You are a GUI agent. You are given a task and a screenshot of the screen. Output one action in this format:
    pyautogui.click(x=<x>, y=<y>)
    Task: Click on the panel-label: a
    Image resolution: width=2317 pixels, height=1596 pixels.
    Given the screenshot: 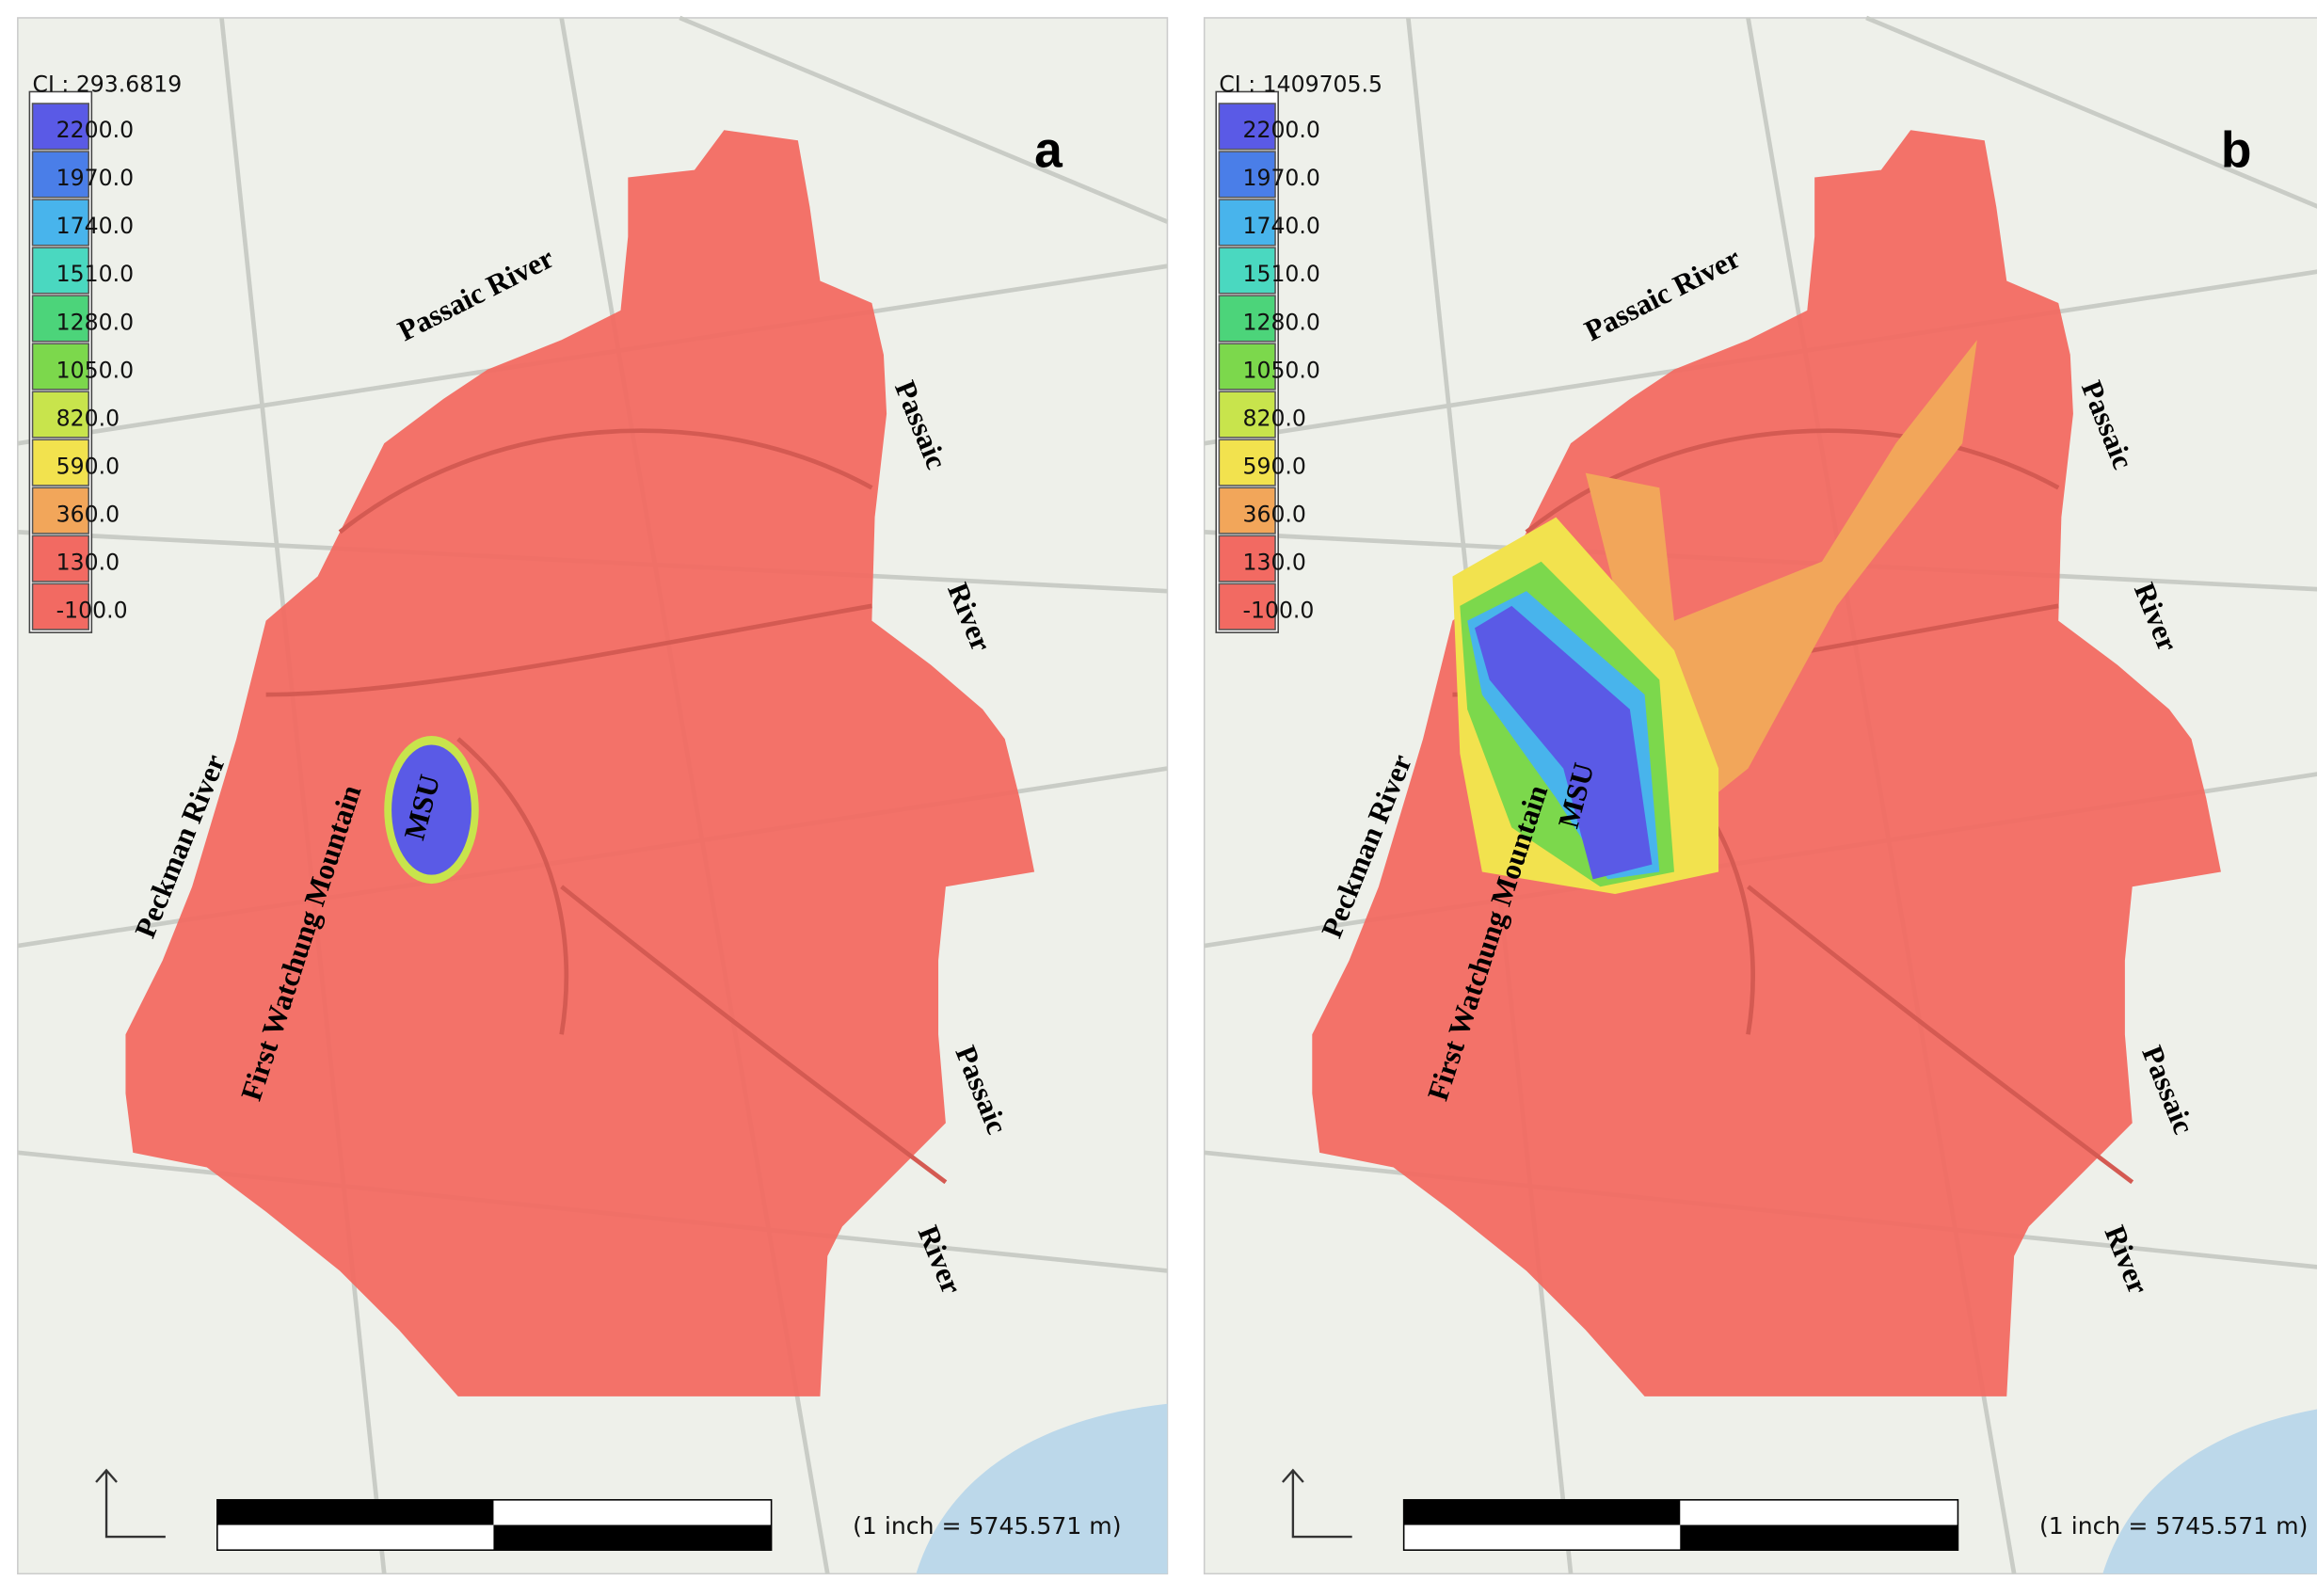 What is the action you would take?
    pyautogui.click(x=1048, y=151)
    